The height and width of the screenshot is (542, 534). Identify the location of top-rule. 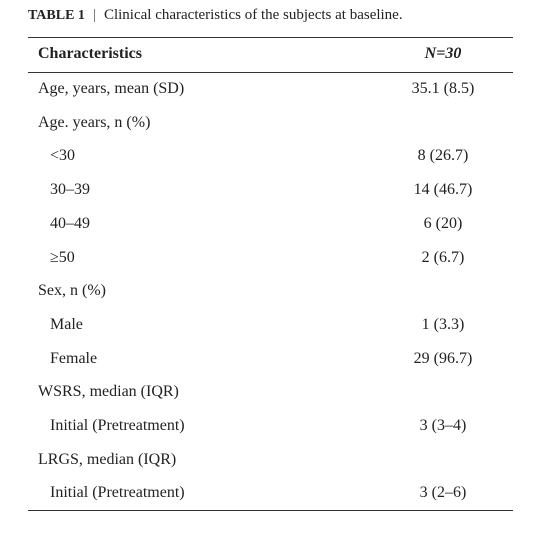
(270, 37).